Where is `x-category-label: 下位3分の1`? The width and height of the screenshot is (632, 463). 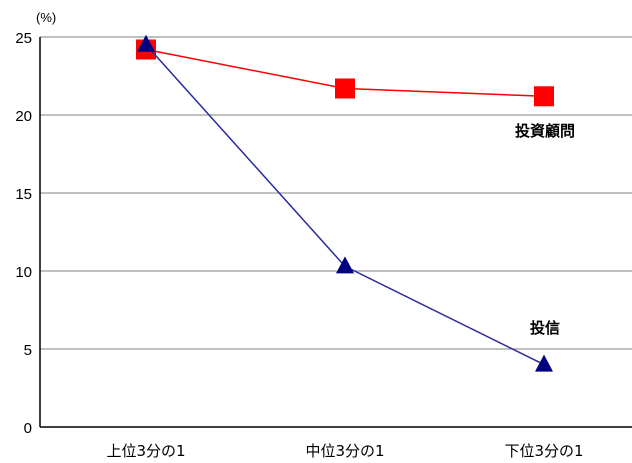
x-category-label: 下位3分の1 is located at coordinates (543, 451).